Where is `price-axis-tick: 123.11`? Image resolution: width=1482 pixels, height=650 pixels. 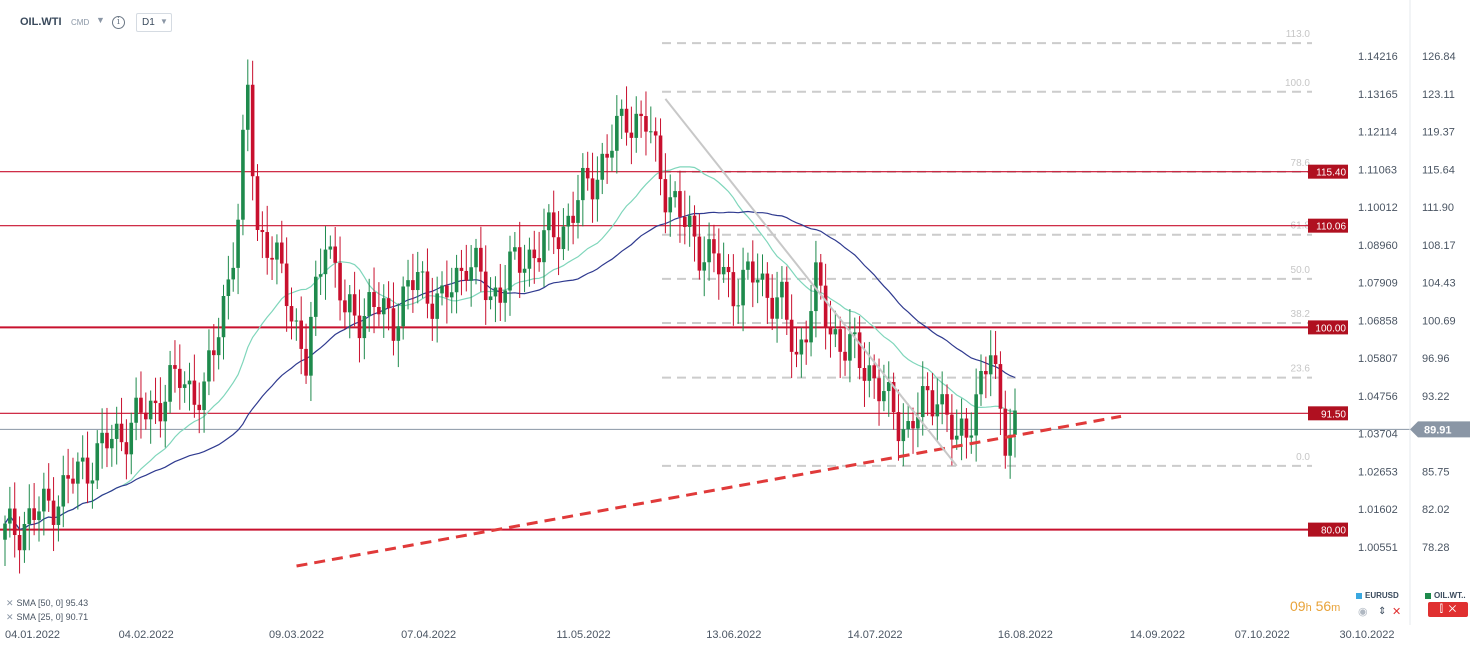 price-axis-tick: 123.11 is located at coordinates (1438, 95).